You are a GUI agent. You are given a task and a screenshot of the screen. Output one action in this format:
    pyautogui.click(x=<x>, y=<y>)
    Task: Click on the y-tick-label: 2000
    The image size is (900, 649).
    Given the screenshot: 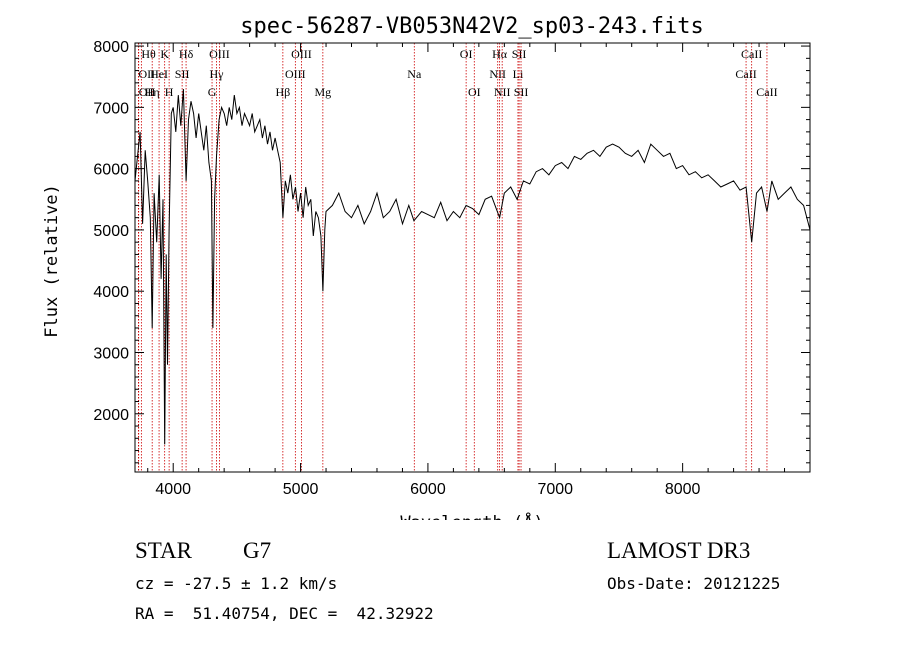 What is the action you would take?
    pyautogui.click(x=111, y=415)
    